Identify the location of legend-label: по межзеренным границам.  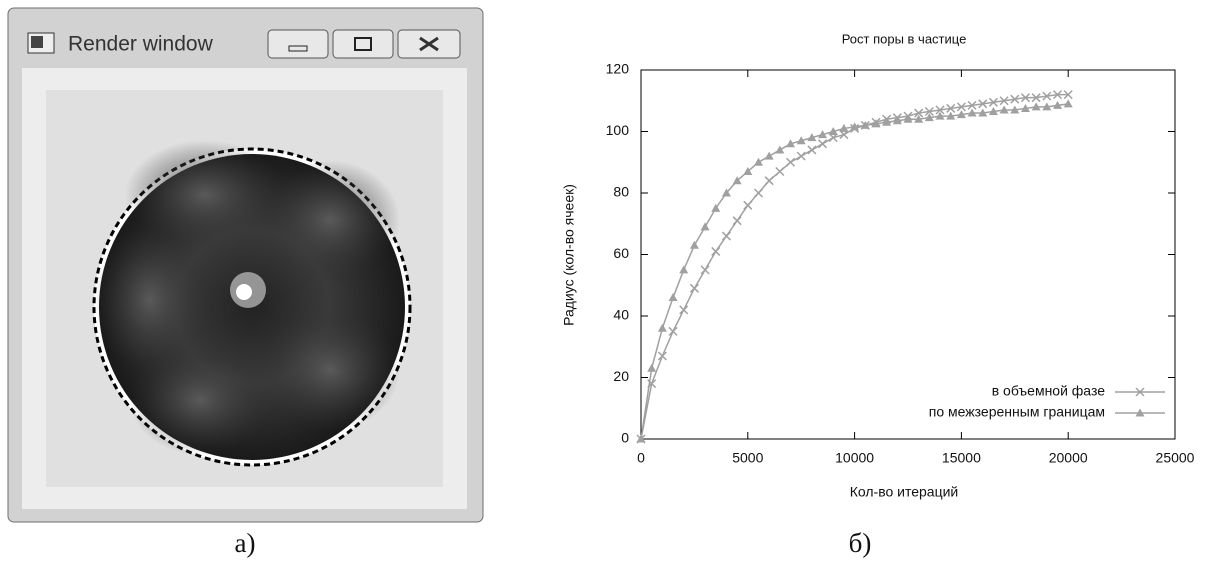
(1017, 412).